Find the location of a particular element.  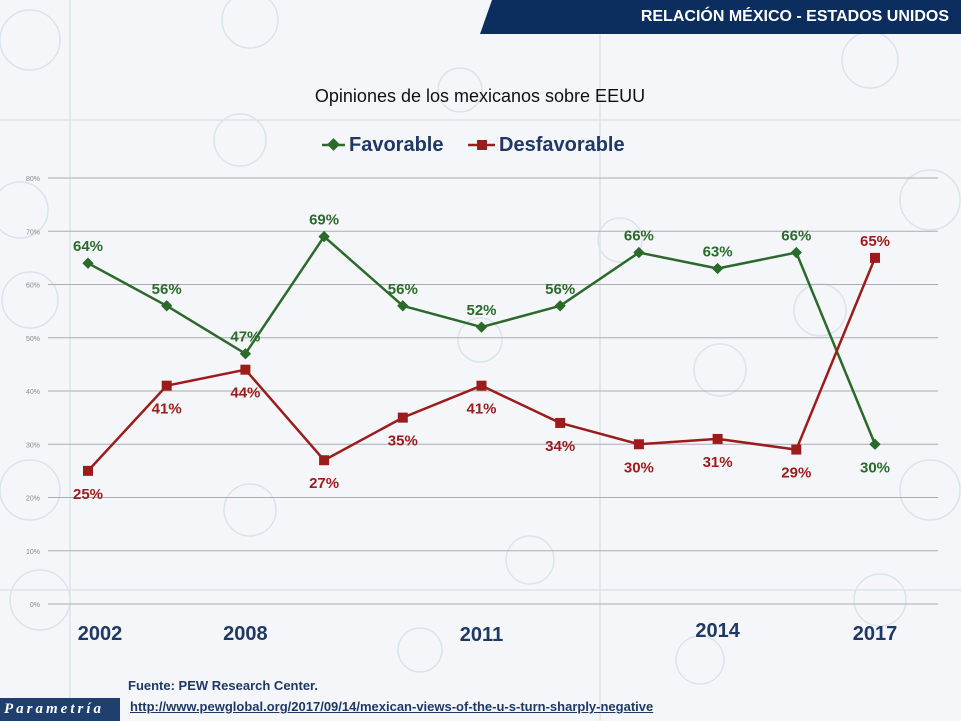

legend-desfavorable-label: Desfavorable is located at coordinates (562, 145).